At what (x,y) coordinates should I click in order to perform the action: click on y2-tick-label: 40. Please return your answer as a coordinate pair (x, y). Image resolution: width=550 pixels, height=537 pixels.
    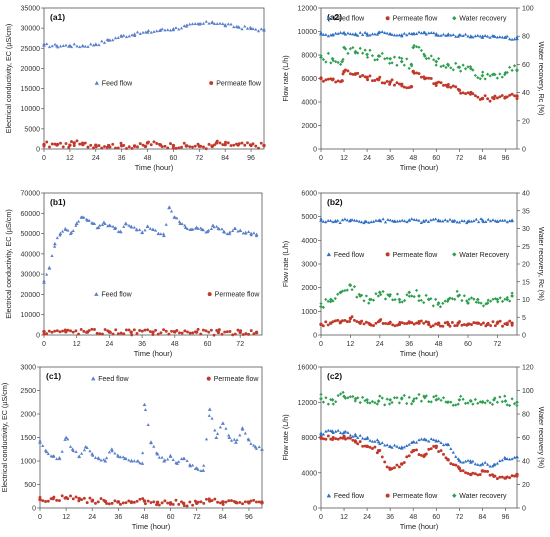
    Looking at the image, I should click on (526, 462).